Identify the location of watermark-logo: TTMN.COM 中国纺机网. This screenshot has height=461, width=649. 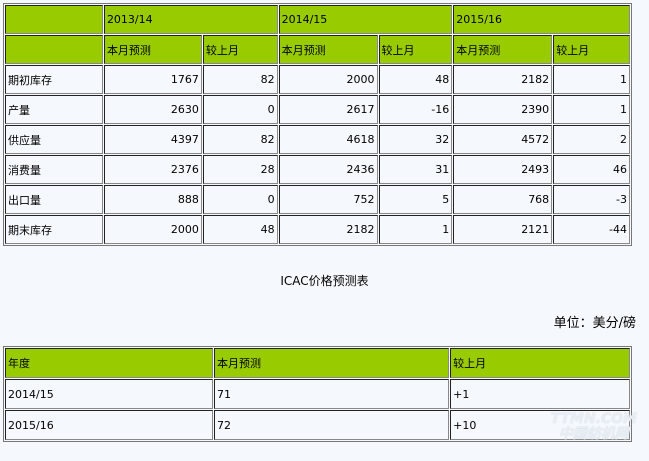
(594, 426).